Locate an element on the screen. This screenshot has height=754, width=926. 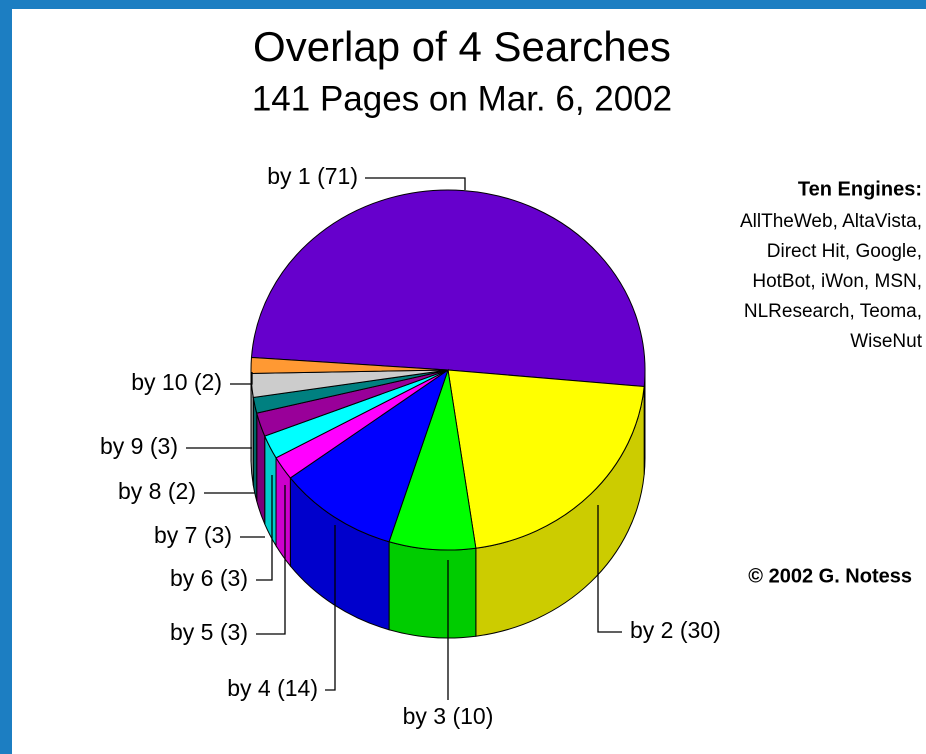
category: by 5 is located at coordinates (191, 632).